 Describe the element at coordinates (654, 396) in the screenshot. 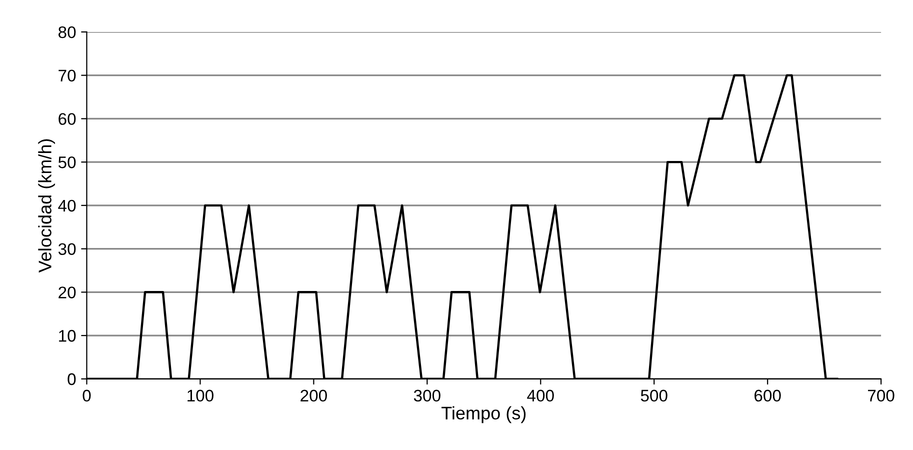

I see `x-tick-label: 500` at that location.